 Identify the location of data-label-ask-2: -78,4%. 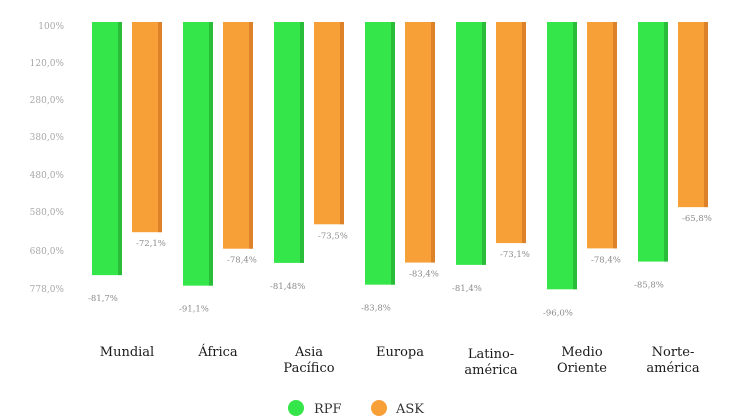
(242, 261).